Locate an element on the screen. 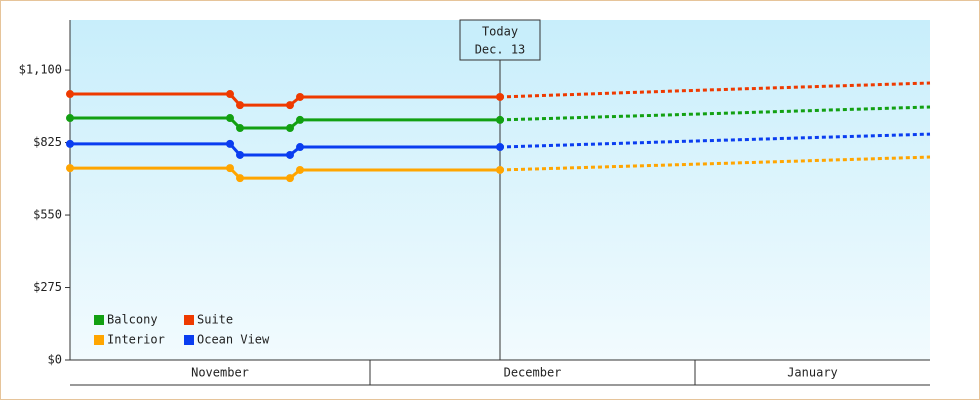 The image size is (980, 400). y-tick-label: $825 is located at coordinates (47, 142).